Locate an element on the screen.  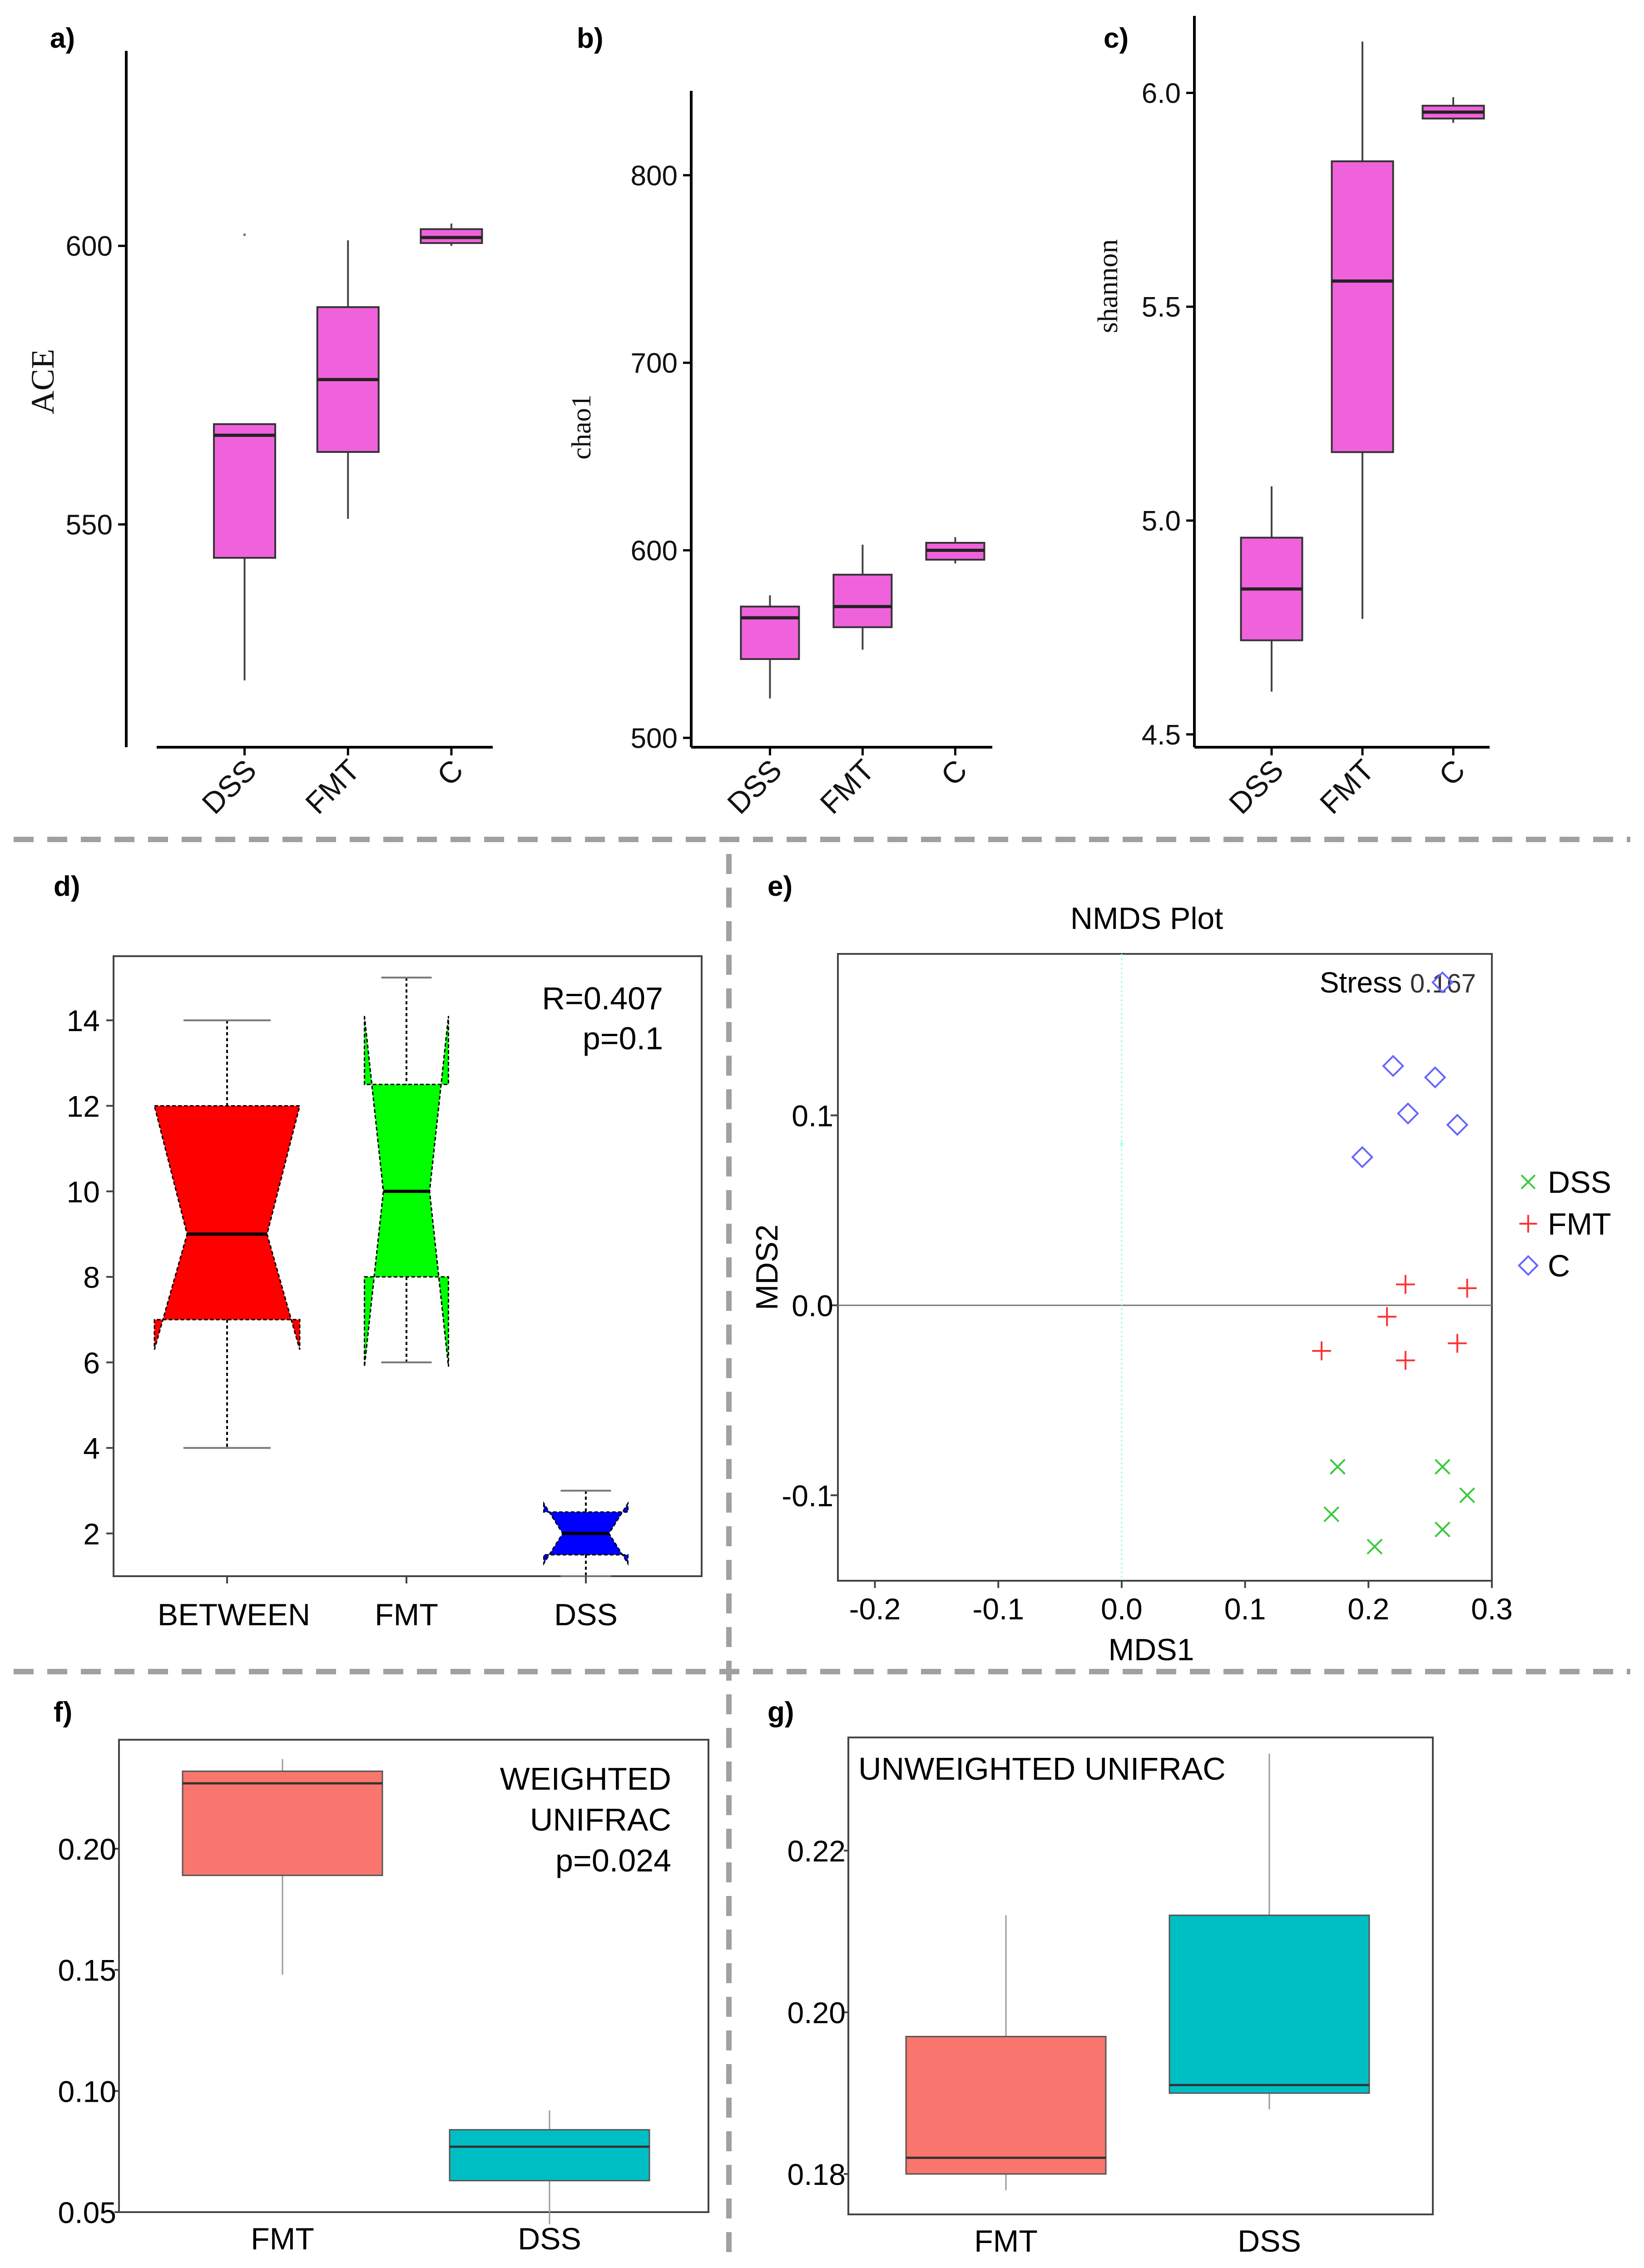
annotation-line: UNWEIGHTED UNIFRAC is located at coordinates (1042, 1769).